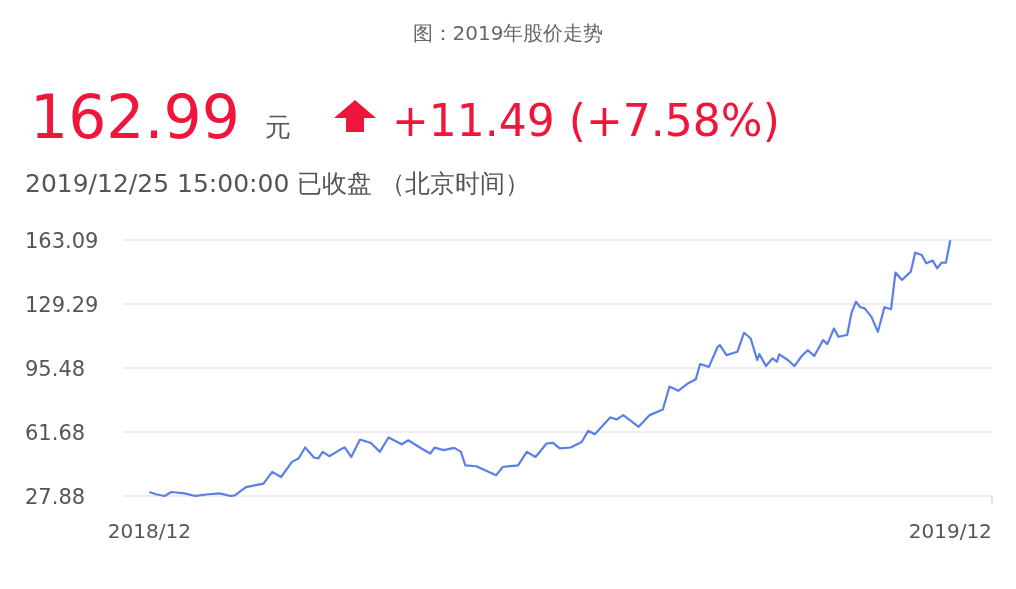 This screenshot has width=1016, height=589. What do you see at coordinates (278, 183) in the screenshot?
I see `text: 2019/12/25 15:00:00 已收盘 （北京时间）` at bounding box center [278, 183].